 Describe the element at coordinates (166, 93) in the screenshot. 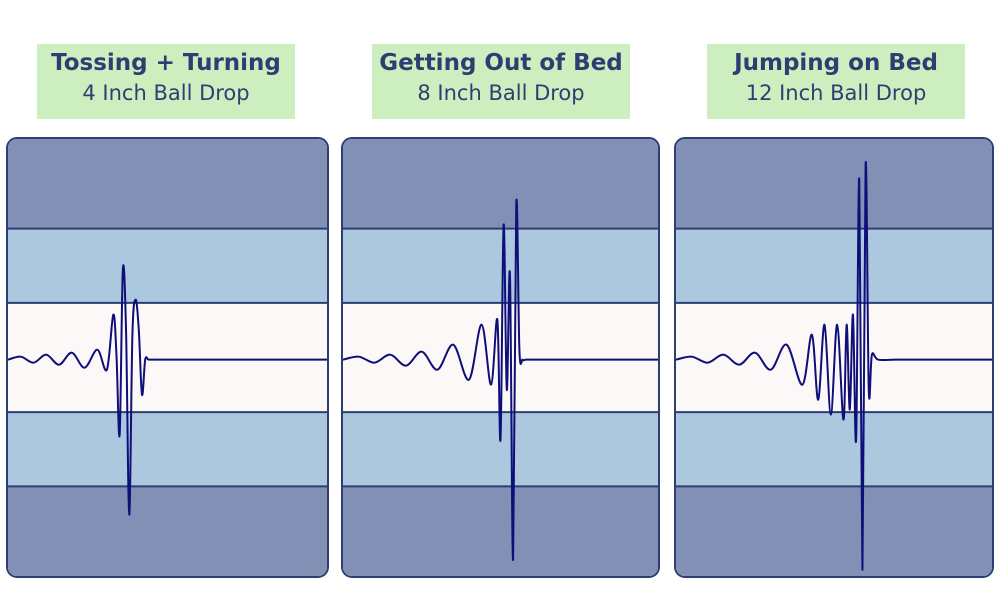

I see `chart-subtitle: 4 Inch Ball Drop` at that location.